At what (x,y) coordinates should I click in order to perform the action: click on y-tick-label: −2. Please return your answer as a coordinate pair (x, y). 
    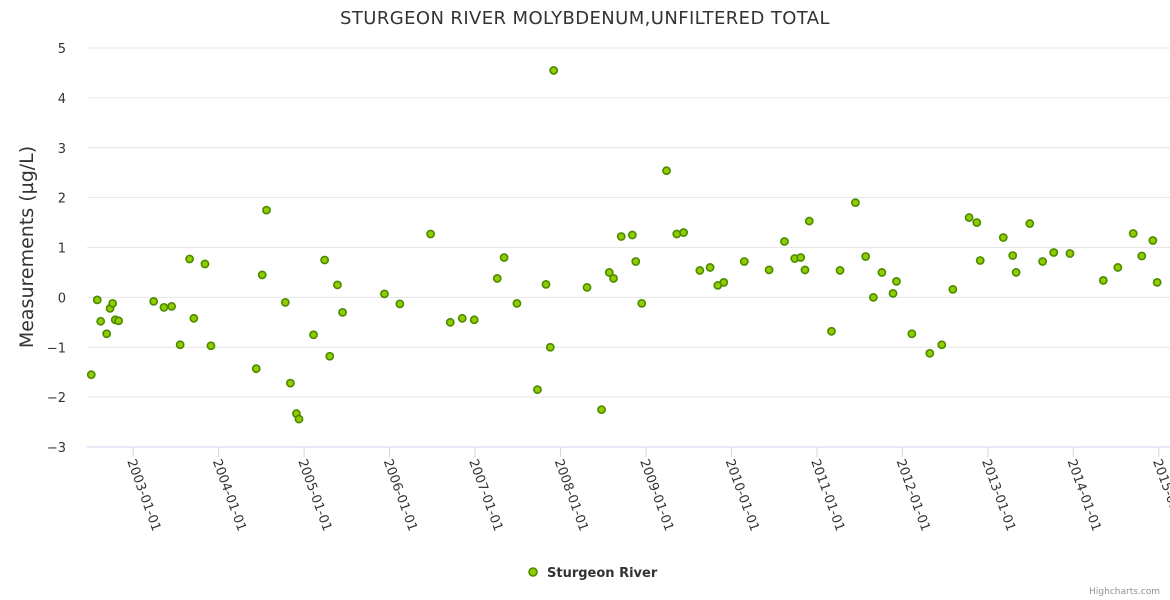
    Looking at the image, I should click on (56, 398).